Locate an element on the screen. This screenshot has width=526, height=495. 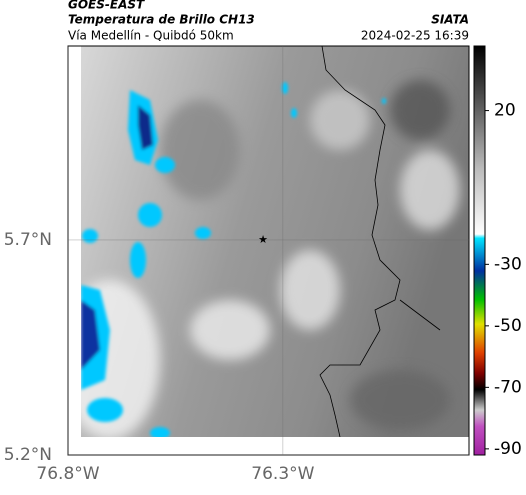
colorbar-tick-label: -90 is located at coordinates (508, 449).